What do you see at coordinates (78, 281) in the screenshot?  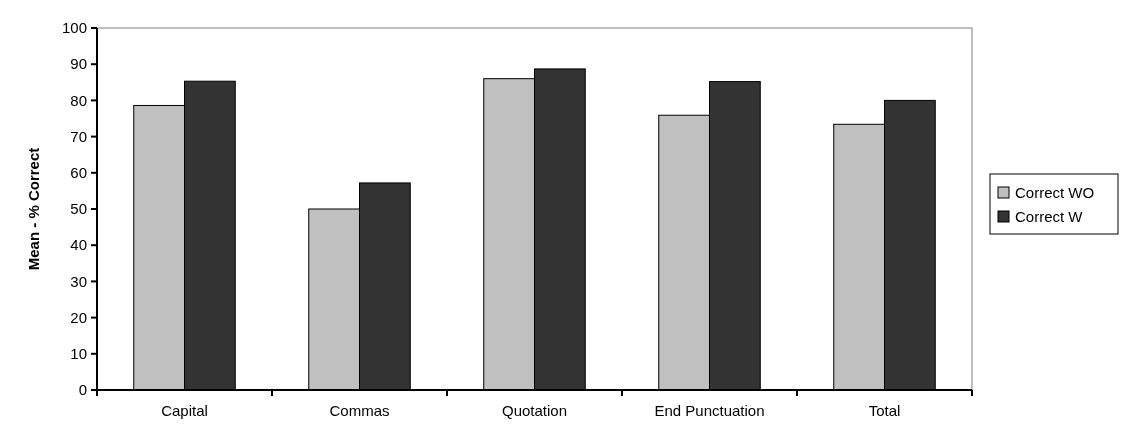 I see `y-tick-label: 30` at bounding box center [78, 281].